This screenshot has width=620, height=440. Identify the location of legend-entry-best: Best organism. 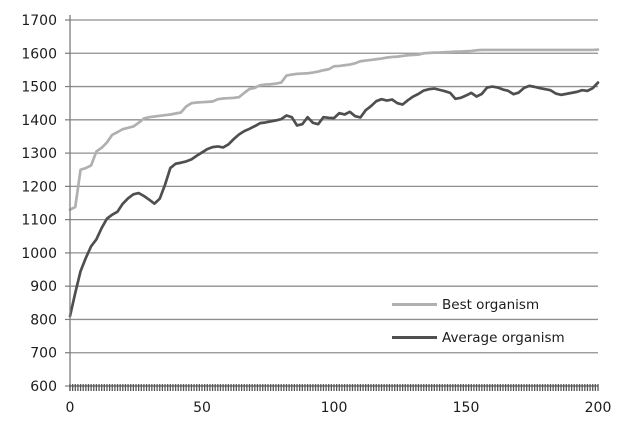
(478, 304).